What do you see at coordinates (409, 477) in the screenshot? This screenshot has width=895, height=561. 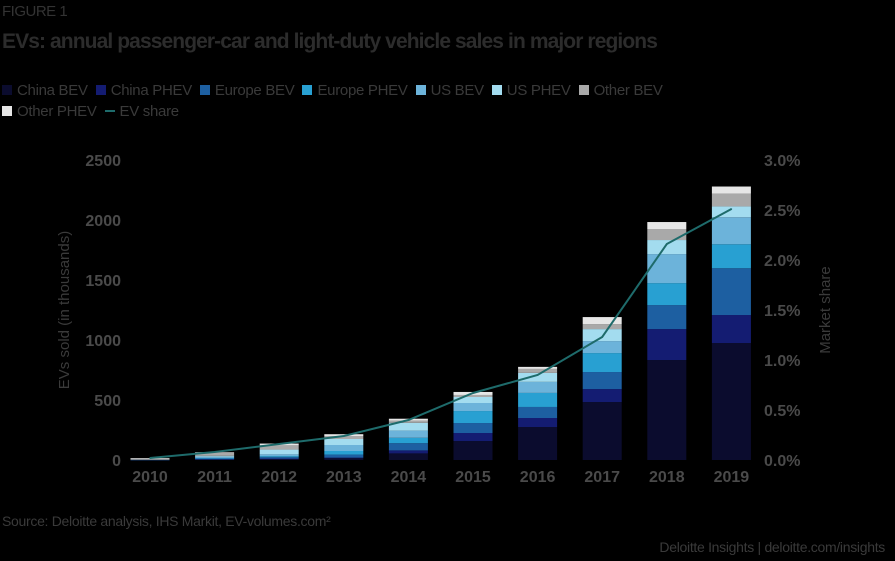 I see `x-tick-label: 2014` at bounding box center [409, 477].